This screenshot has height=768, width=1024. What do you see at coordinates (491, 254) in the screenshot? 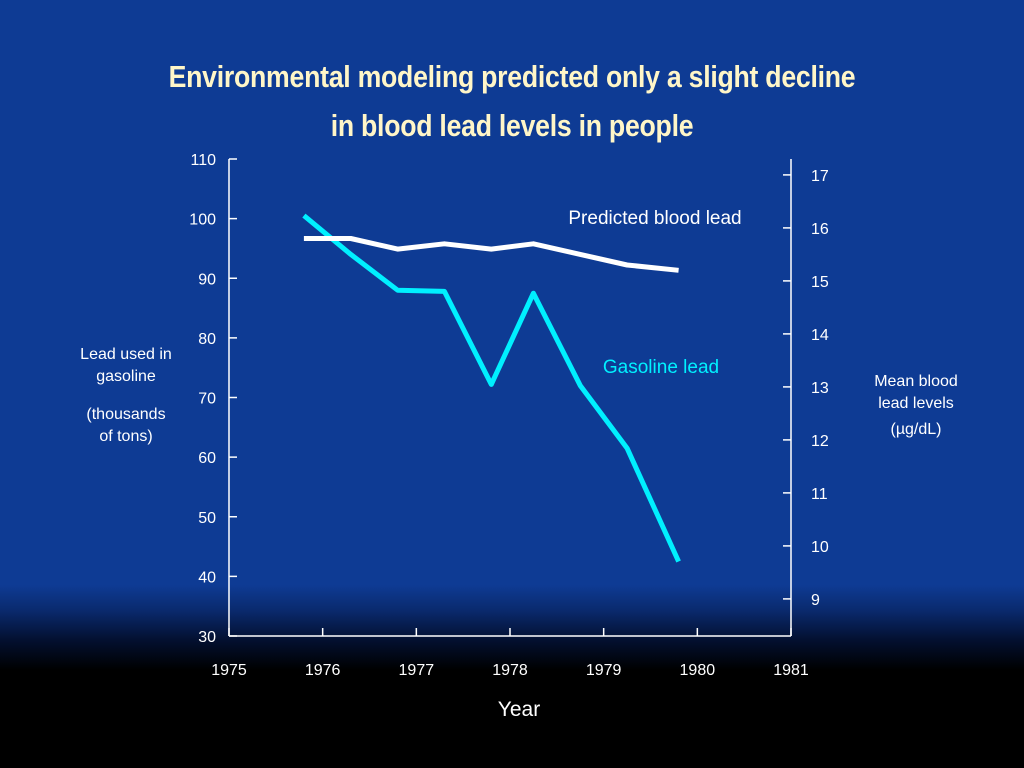
I see `predicted-blood-lead-line` at bounding box center [491, 254].